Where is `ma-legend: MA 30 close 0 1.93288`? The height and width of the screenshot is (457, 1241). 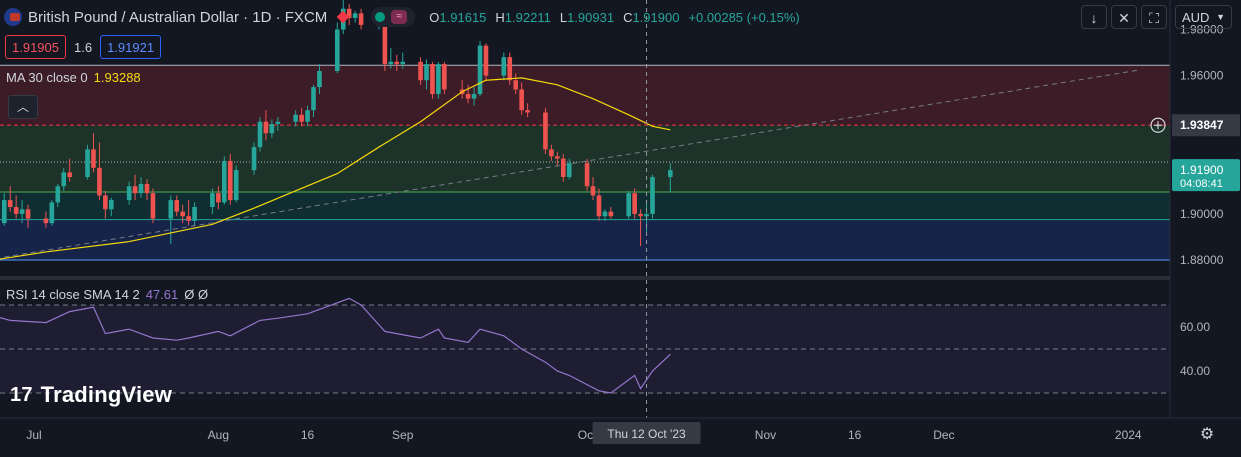 ma-legend: MA 30 close 0 1.93288 is located at coordinates (73, 77).